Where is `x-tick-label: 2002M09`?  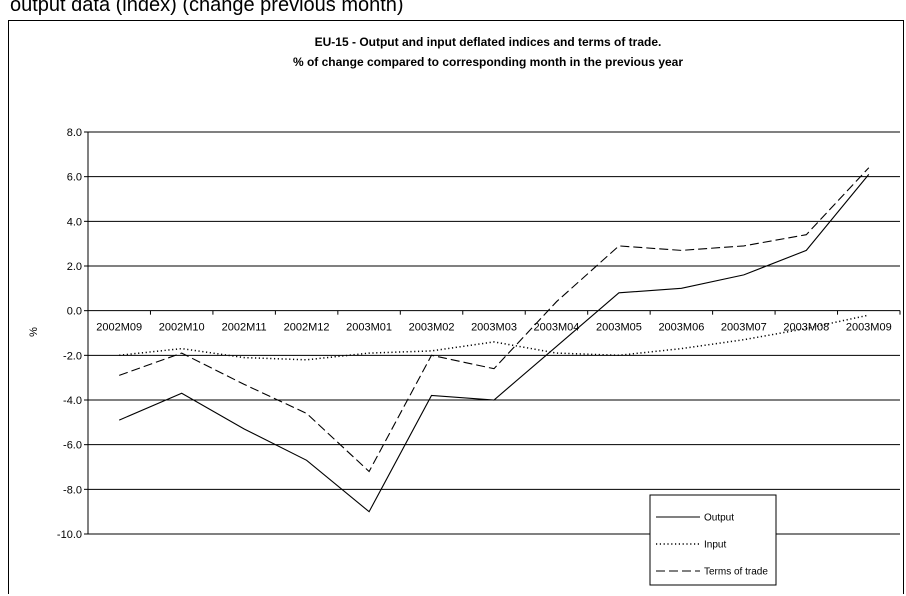 x-tick-label: 2002M09 is located at coordinates (119, 328).